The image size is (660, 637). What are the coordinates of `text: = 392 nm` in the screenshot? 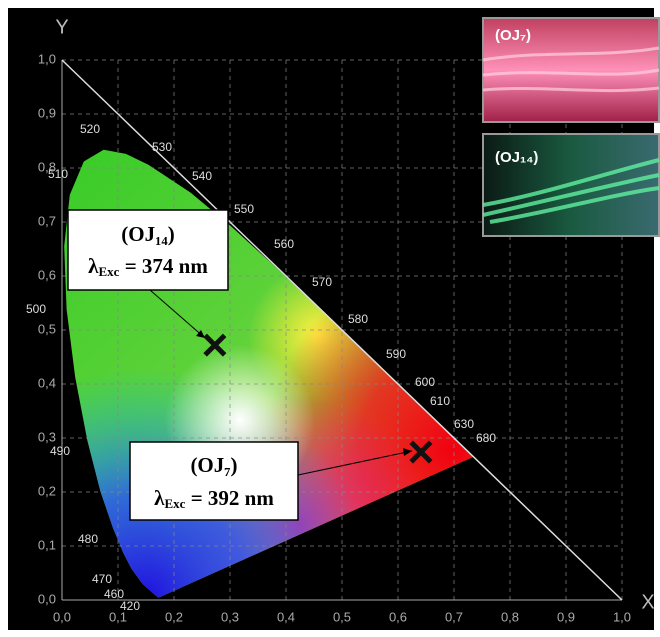 It's located at (229, 498).